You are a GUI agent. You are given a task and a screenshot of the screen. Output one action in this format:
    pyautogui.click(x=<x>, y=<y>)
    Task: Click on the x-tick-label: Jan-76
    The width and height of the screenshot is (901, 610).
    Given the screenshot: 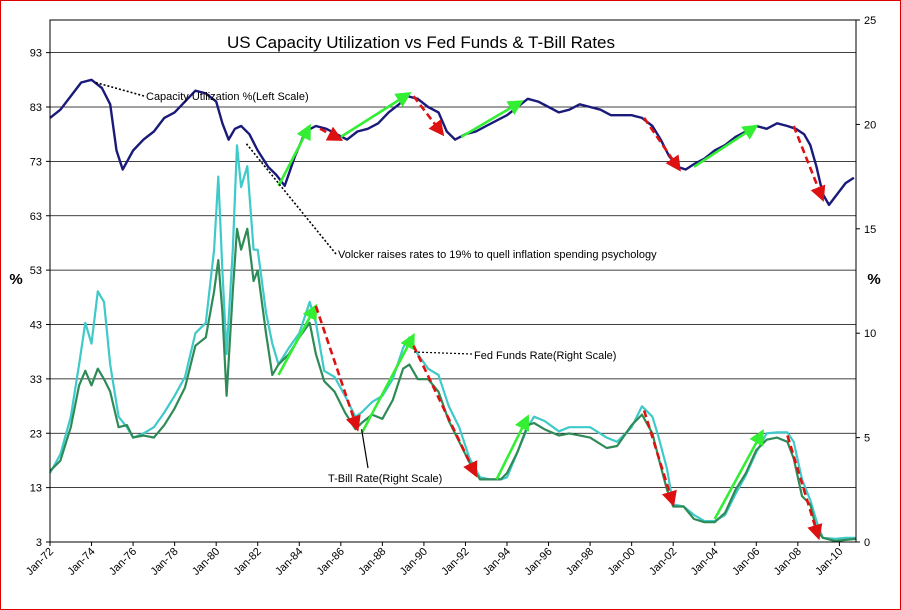 What is the action you would take?
    pyautogui.click(x=123, y=562)
    